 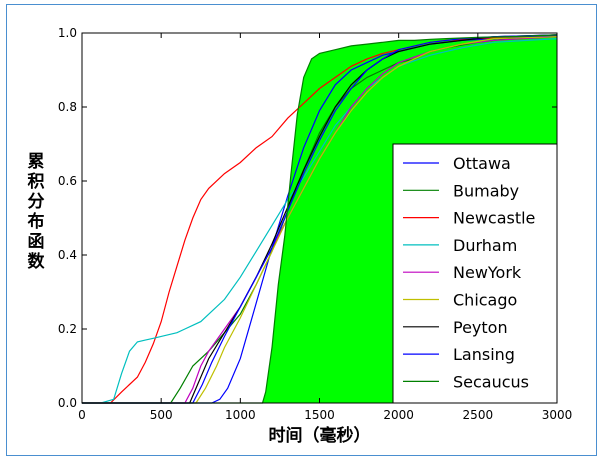 What do you see at coordinates (37, 261) in the screenshot?
I see `y-axis-title-char: 数` at bounding box center [37, 261].